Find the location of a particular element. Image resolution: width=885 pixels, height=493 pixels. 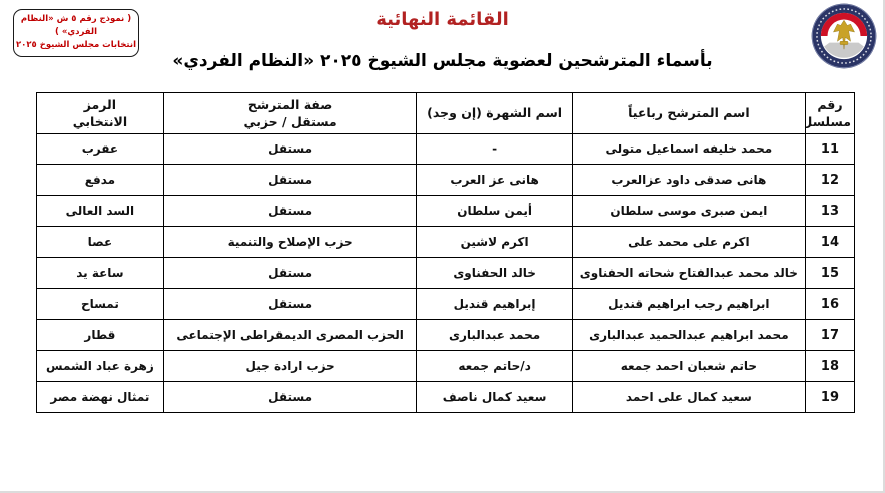

header-known-as: اسم الشهرة (إن وجد) is located at coordinates (494, 113).